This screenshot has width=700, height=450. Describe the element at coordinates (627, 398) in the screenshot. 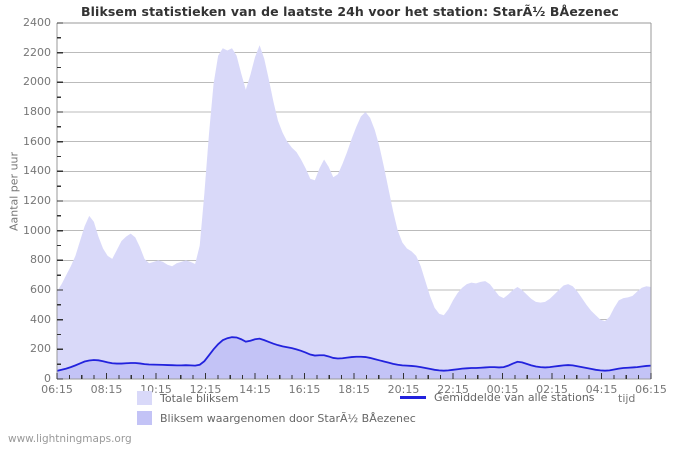

I see `x-axis-label: tijd` at that location.